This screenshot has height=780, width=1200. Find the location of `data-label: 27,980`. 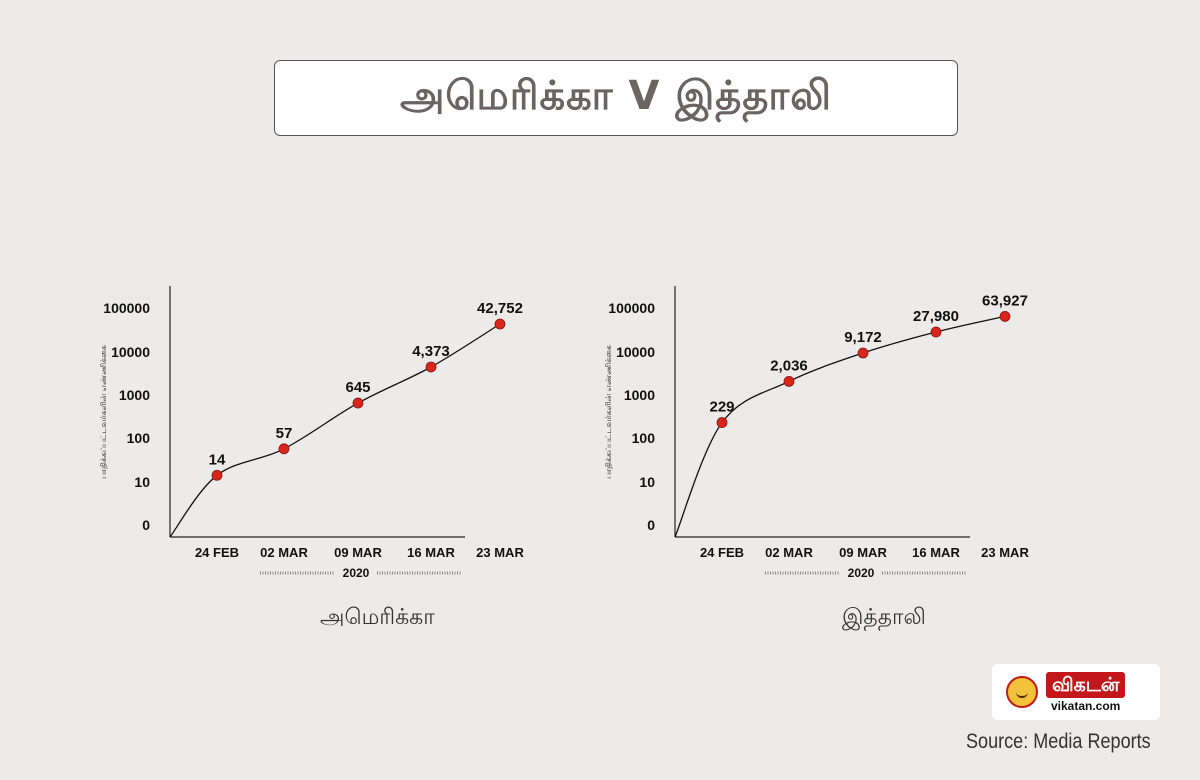

data-label: 27,980 is located at coordinates (936, 316).